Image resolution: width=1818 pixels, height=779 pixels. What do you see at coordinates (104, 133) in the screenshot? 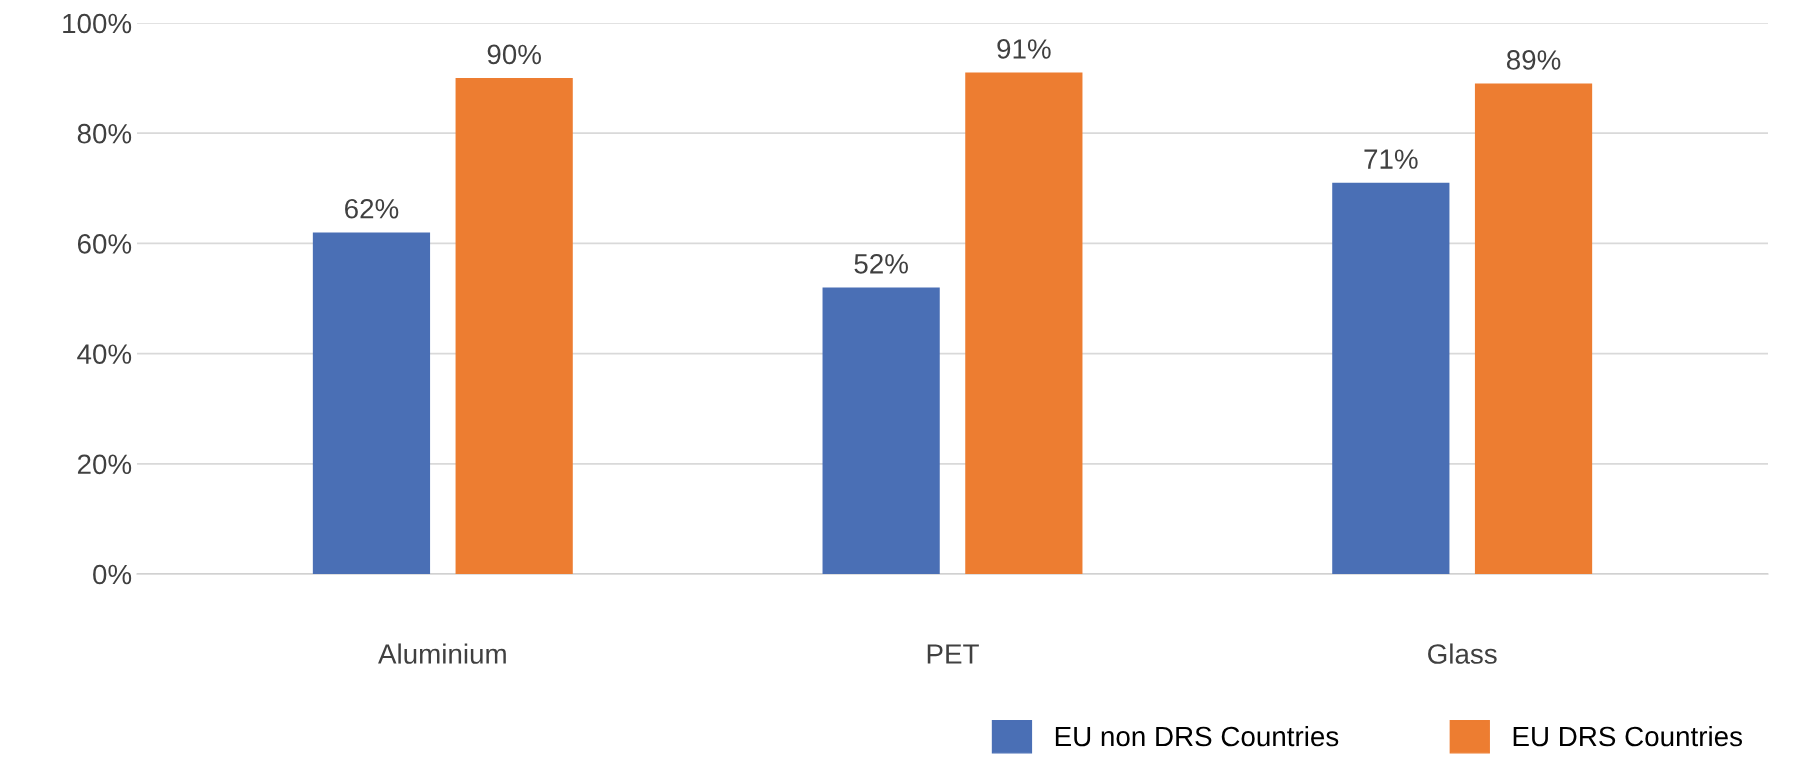
I see `y-tick-label: 80%` at bounding box center [104, 133].